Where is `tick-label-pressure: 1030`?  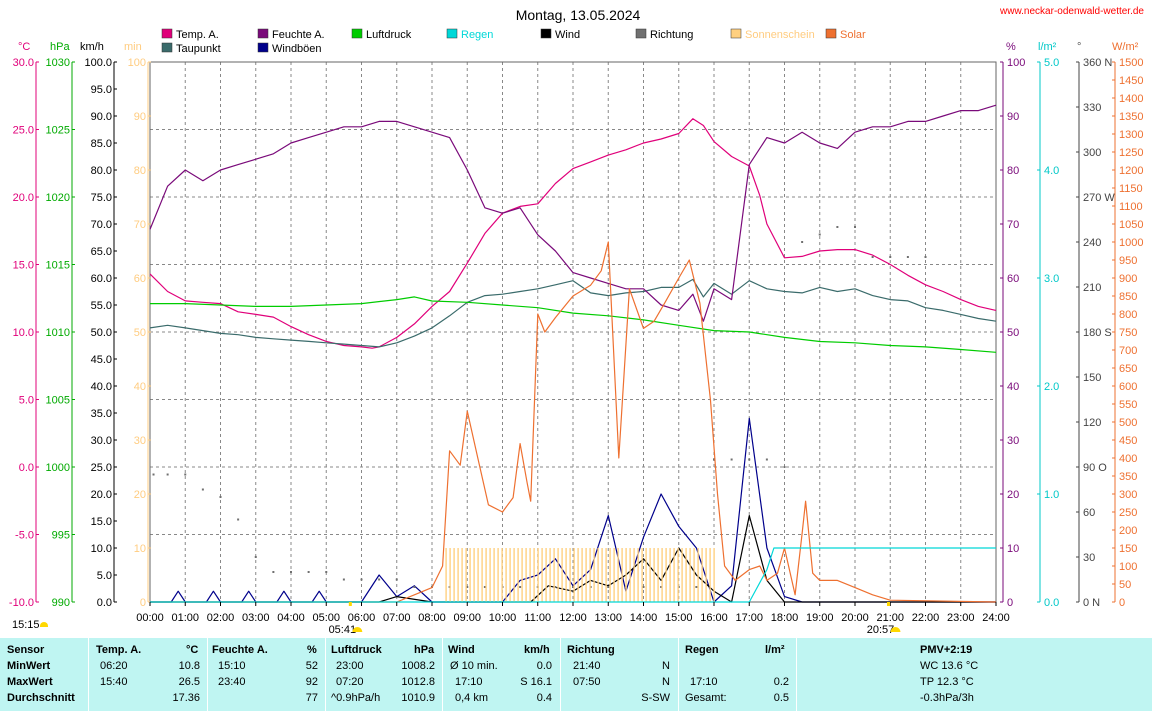 tick-label-pressure: 1030 is located at coordinates (58, 63).